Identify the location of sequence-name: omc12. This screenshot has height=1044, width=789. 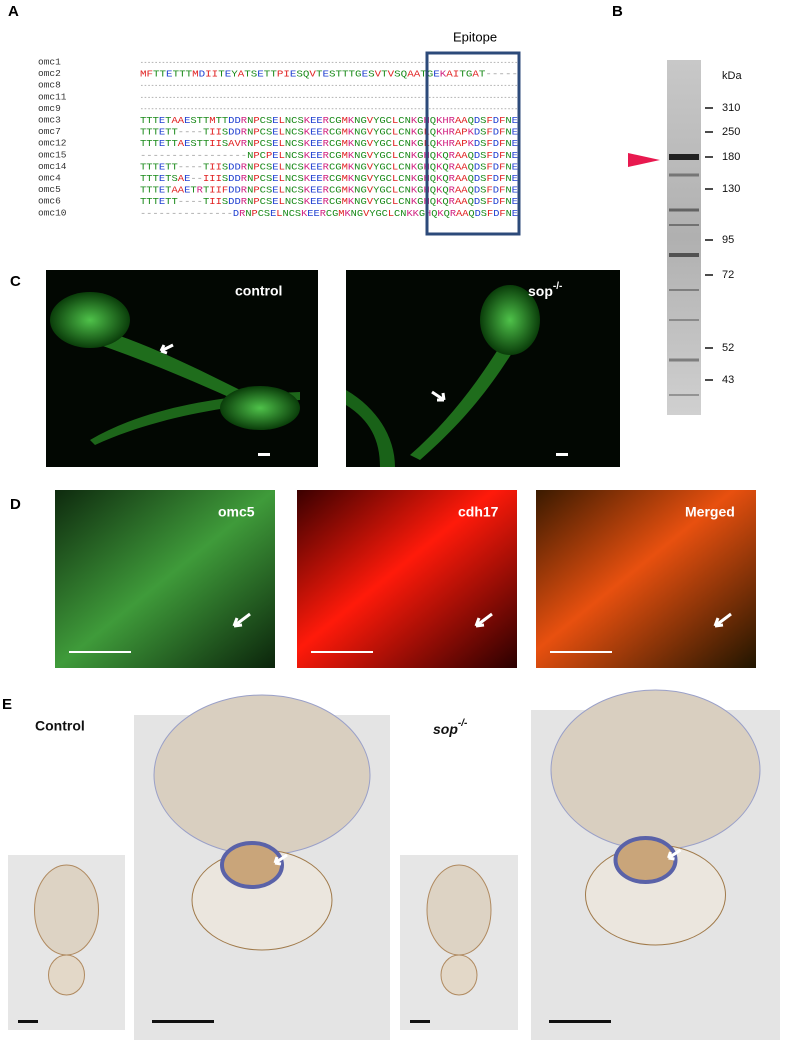
(52, 143).